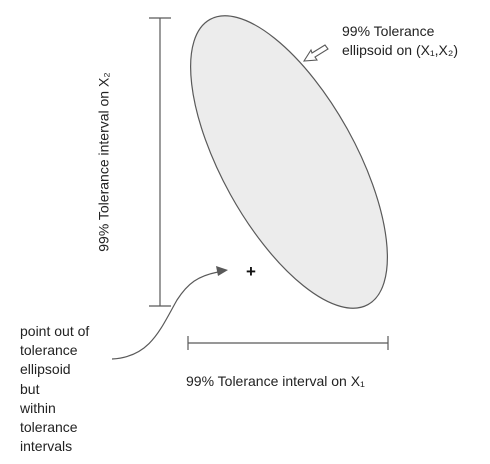 The image size is (490, 464). I want to click on x1-interval-label: 99% Tolerance interval on X₁, so click(275, 381).